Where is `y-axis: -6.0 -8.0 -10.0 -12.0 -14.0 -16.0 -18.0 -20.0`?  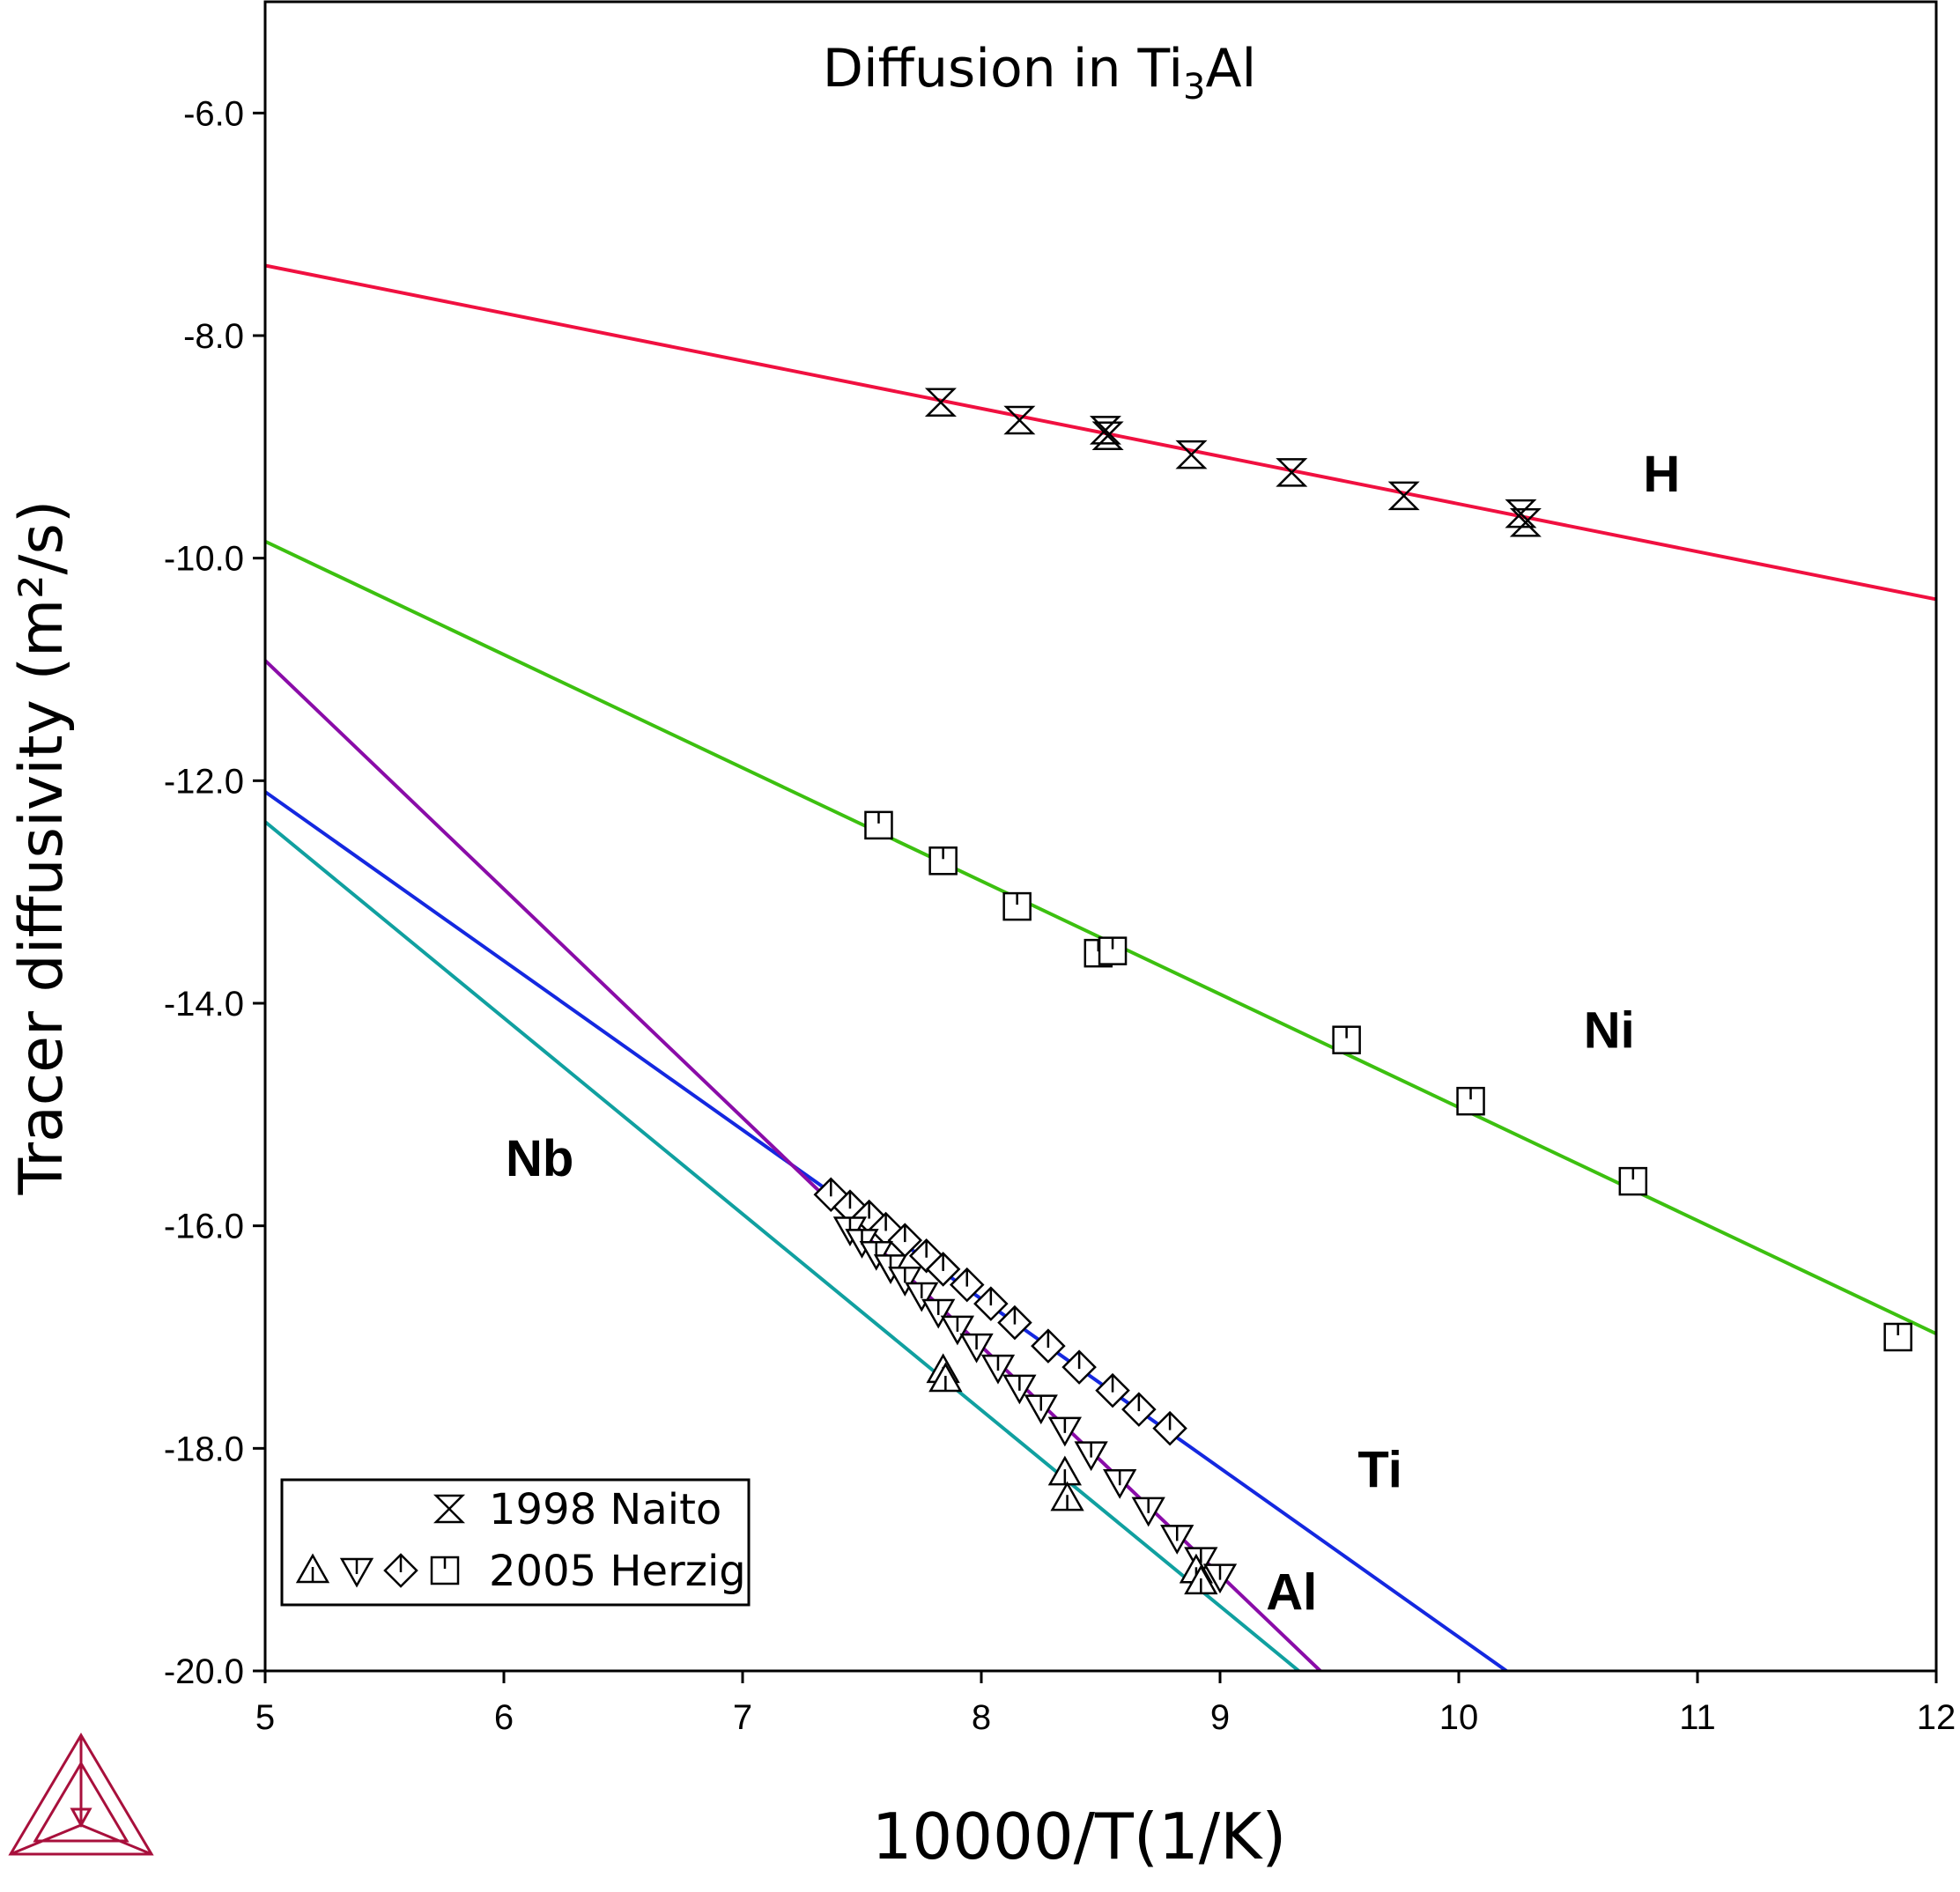
y-axis: -6.0 -8.0 -10.0 -12.0 -14.0 -16.0 -18.0 -20.0 is located at coordinates (214, 892).